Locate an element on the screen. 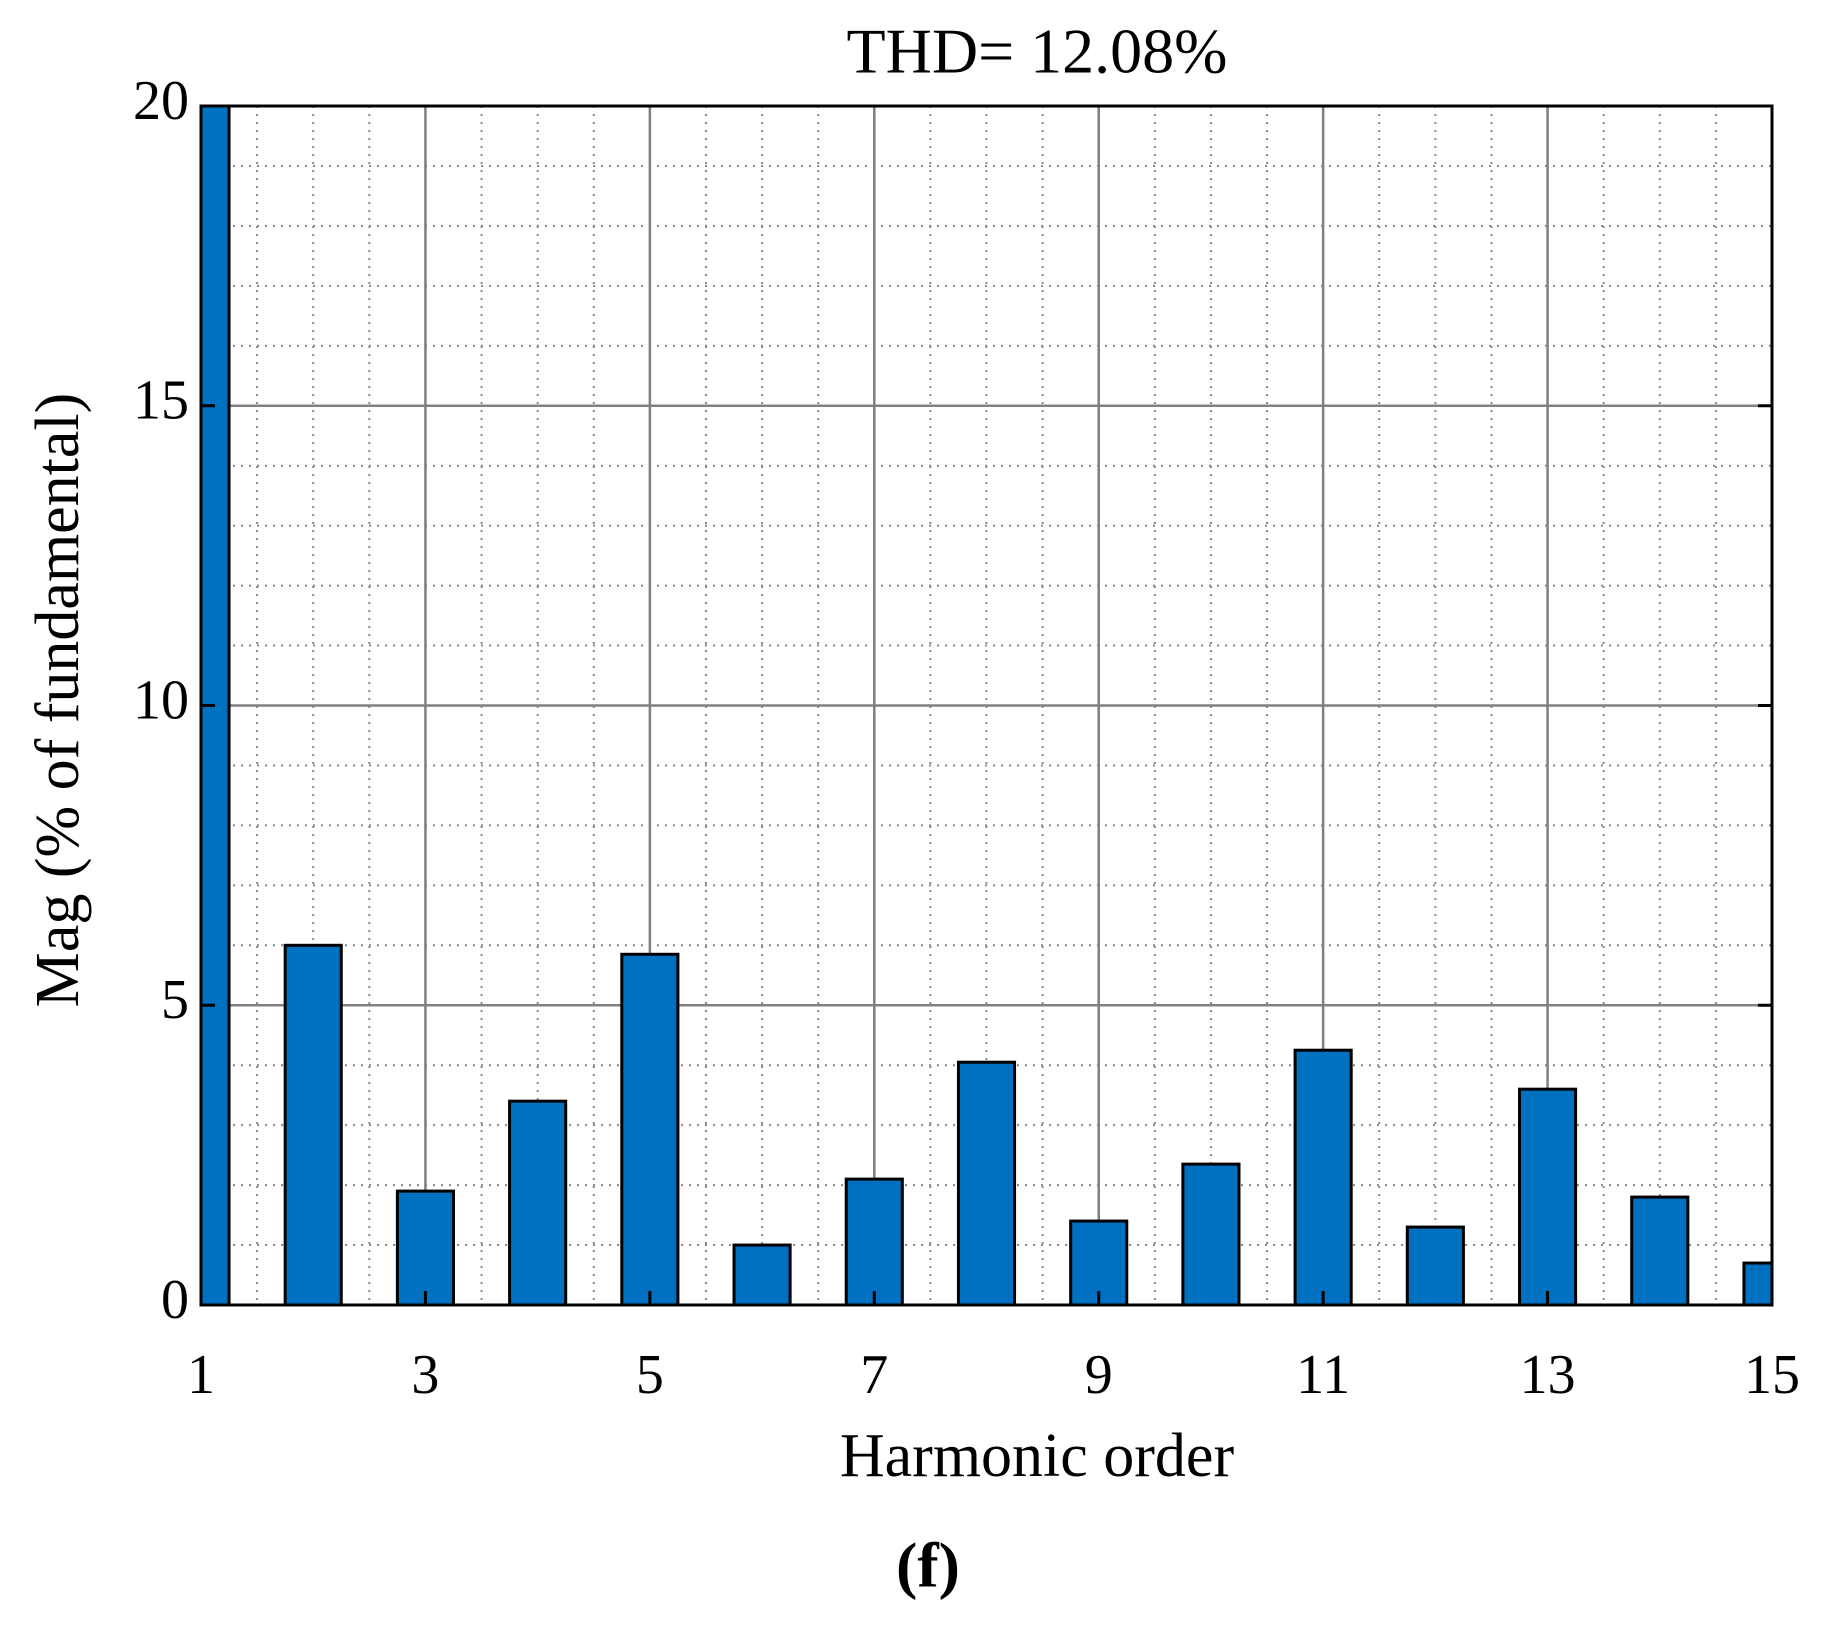 The image size is (1832, 1632). x-tick-label: 11 is located at coordinates (1323, 1375).